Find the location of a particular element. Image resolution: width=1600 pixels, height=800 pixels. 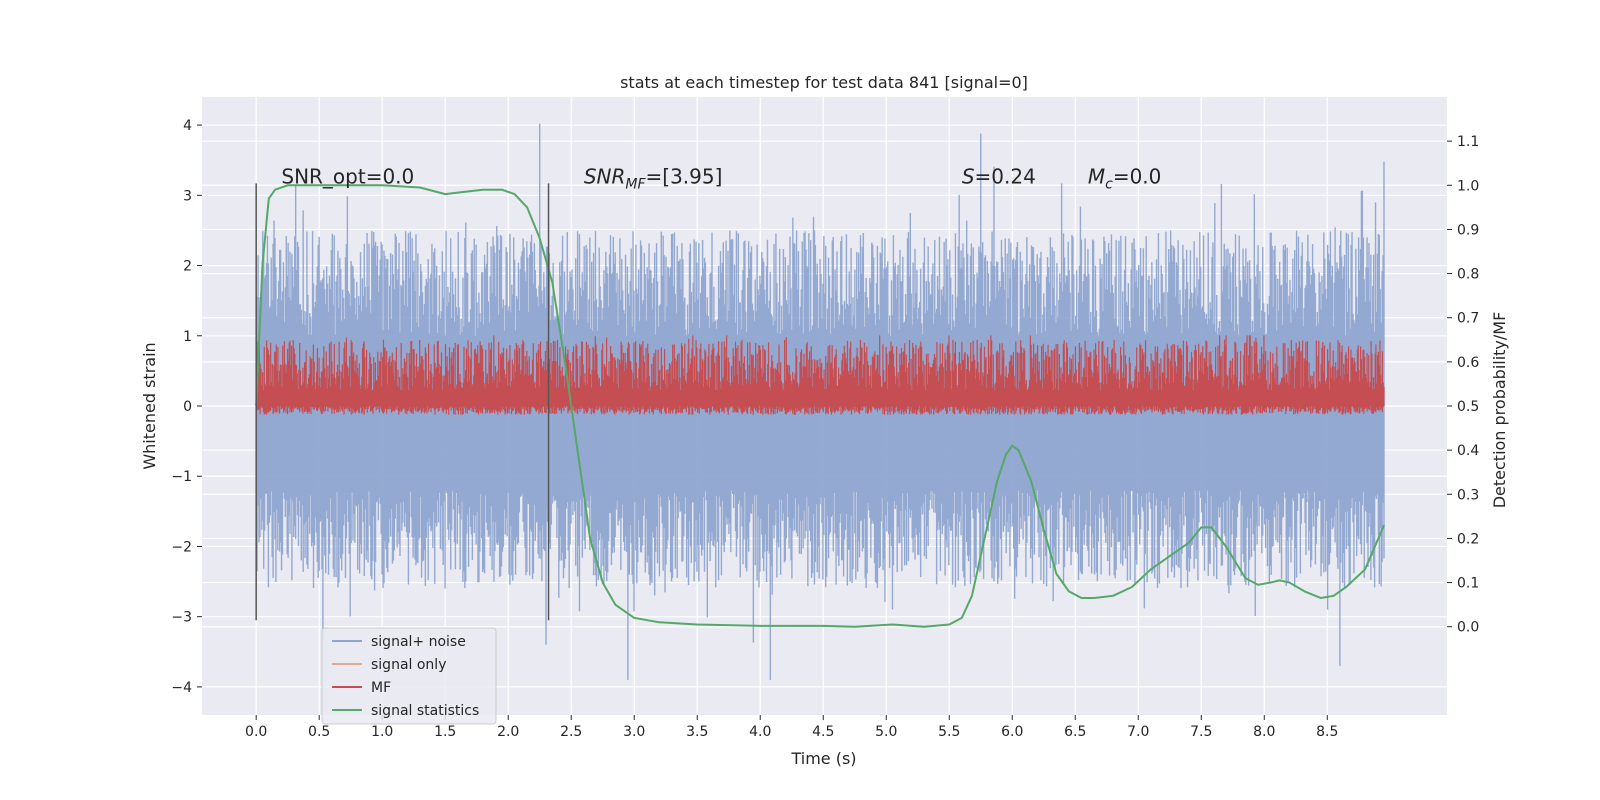

legend-label-signal-noise: signal+ noise is located at coordinates (418, 642).